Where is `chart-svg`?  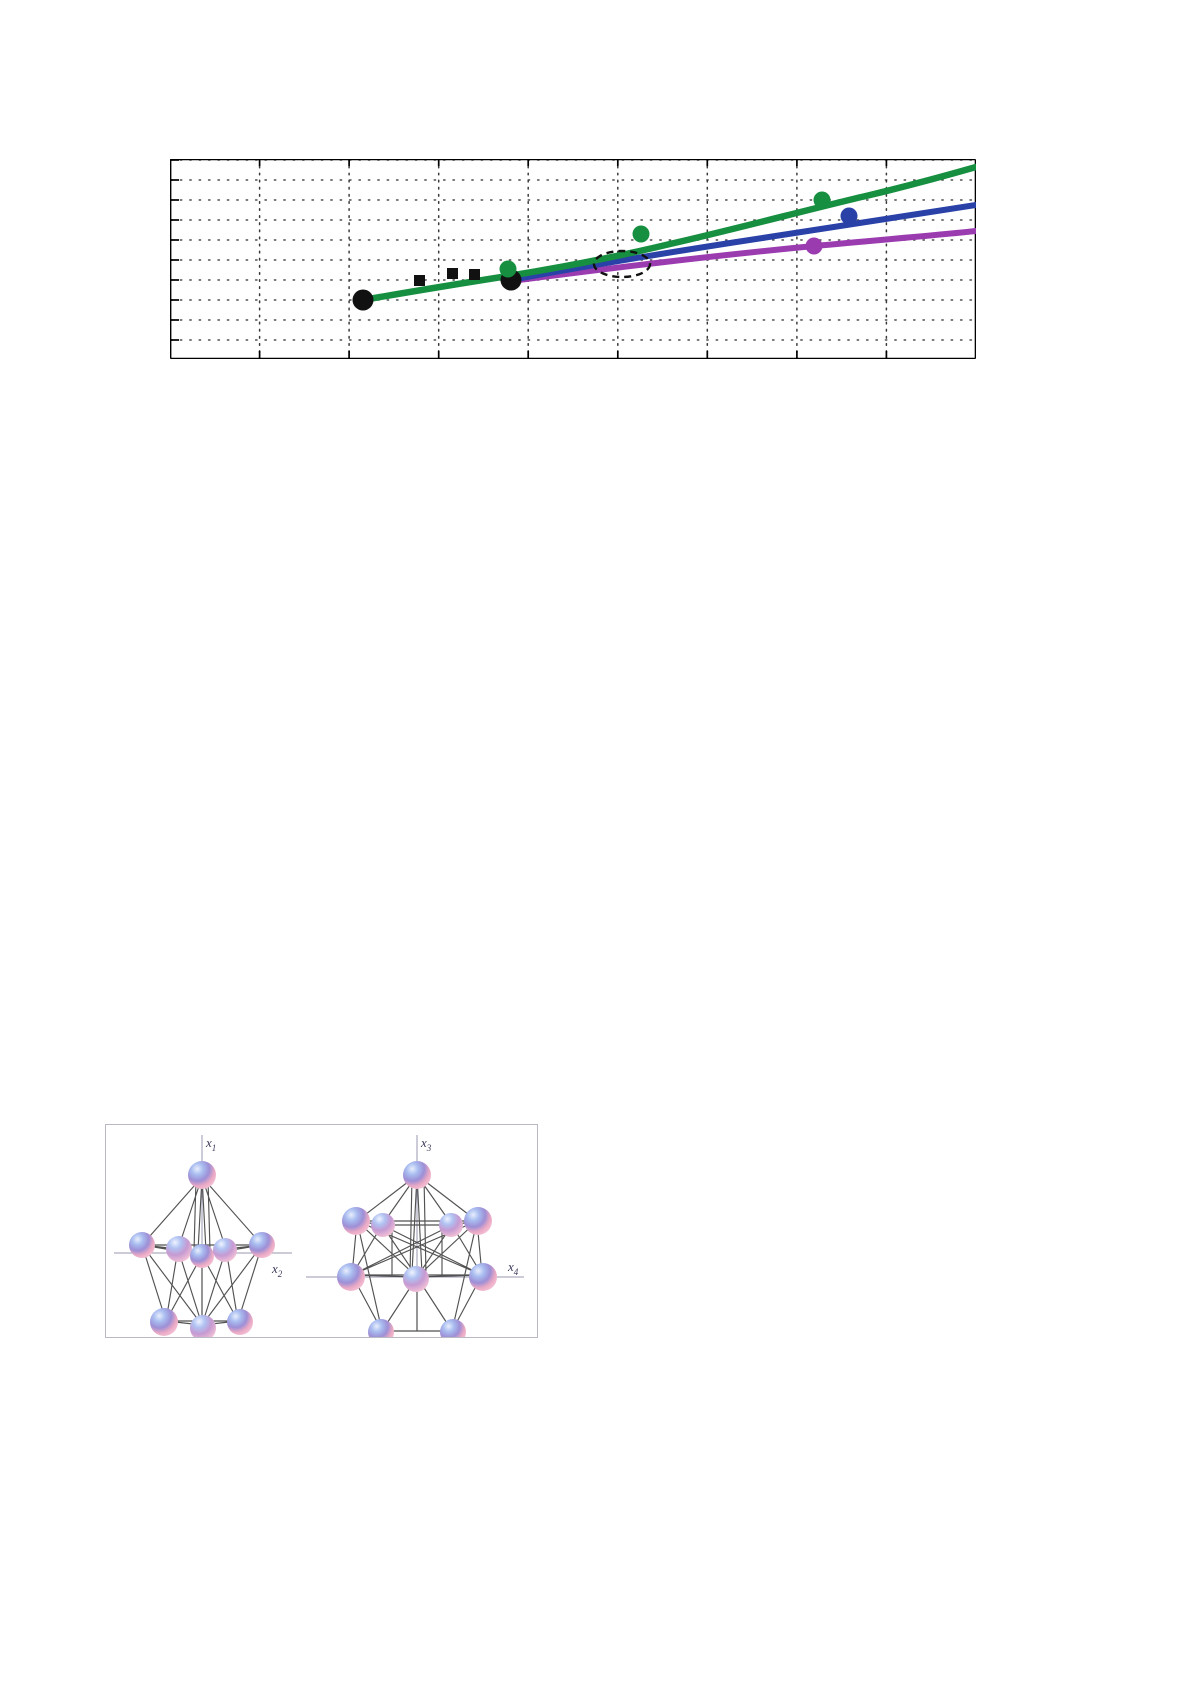
chart-svg is located at coordinates (573, 259).